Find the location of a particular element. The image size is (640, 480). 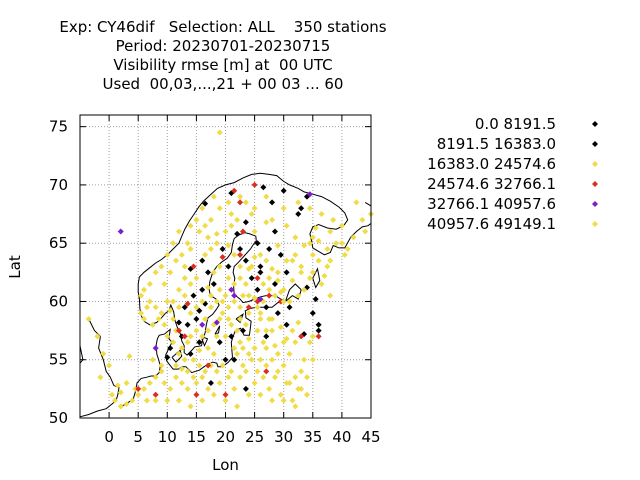

legend-label-1: 8191.5 16383.0 is located at coordinates (496, 144).